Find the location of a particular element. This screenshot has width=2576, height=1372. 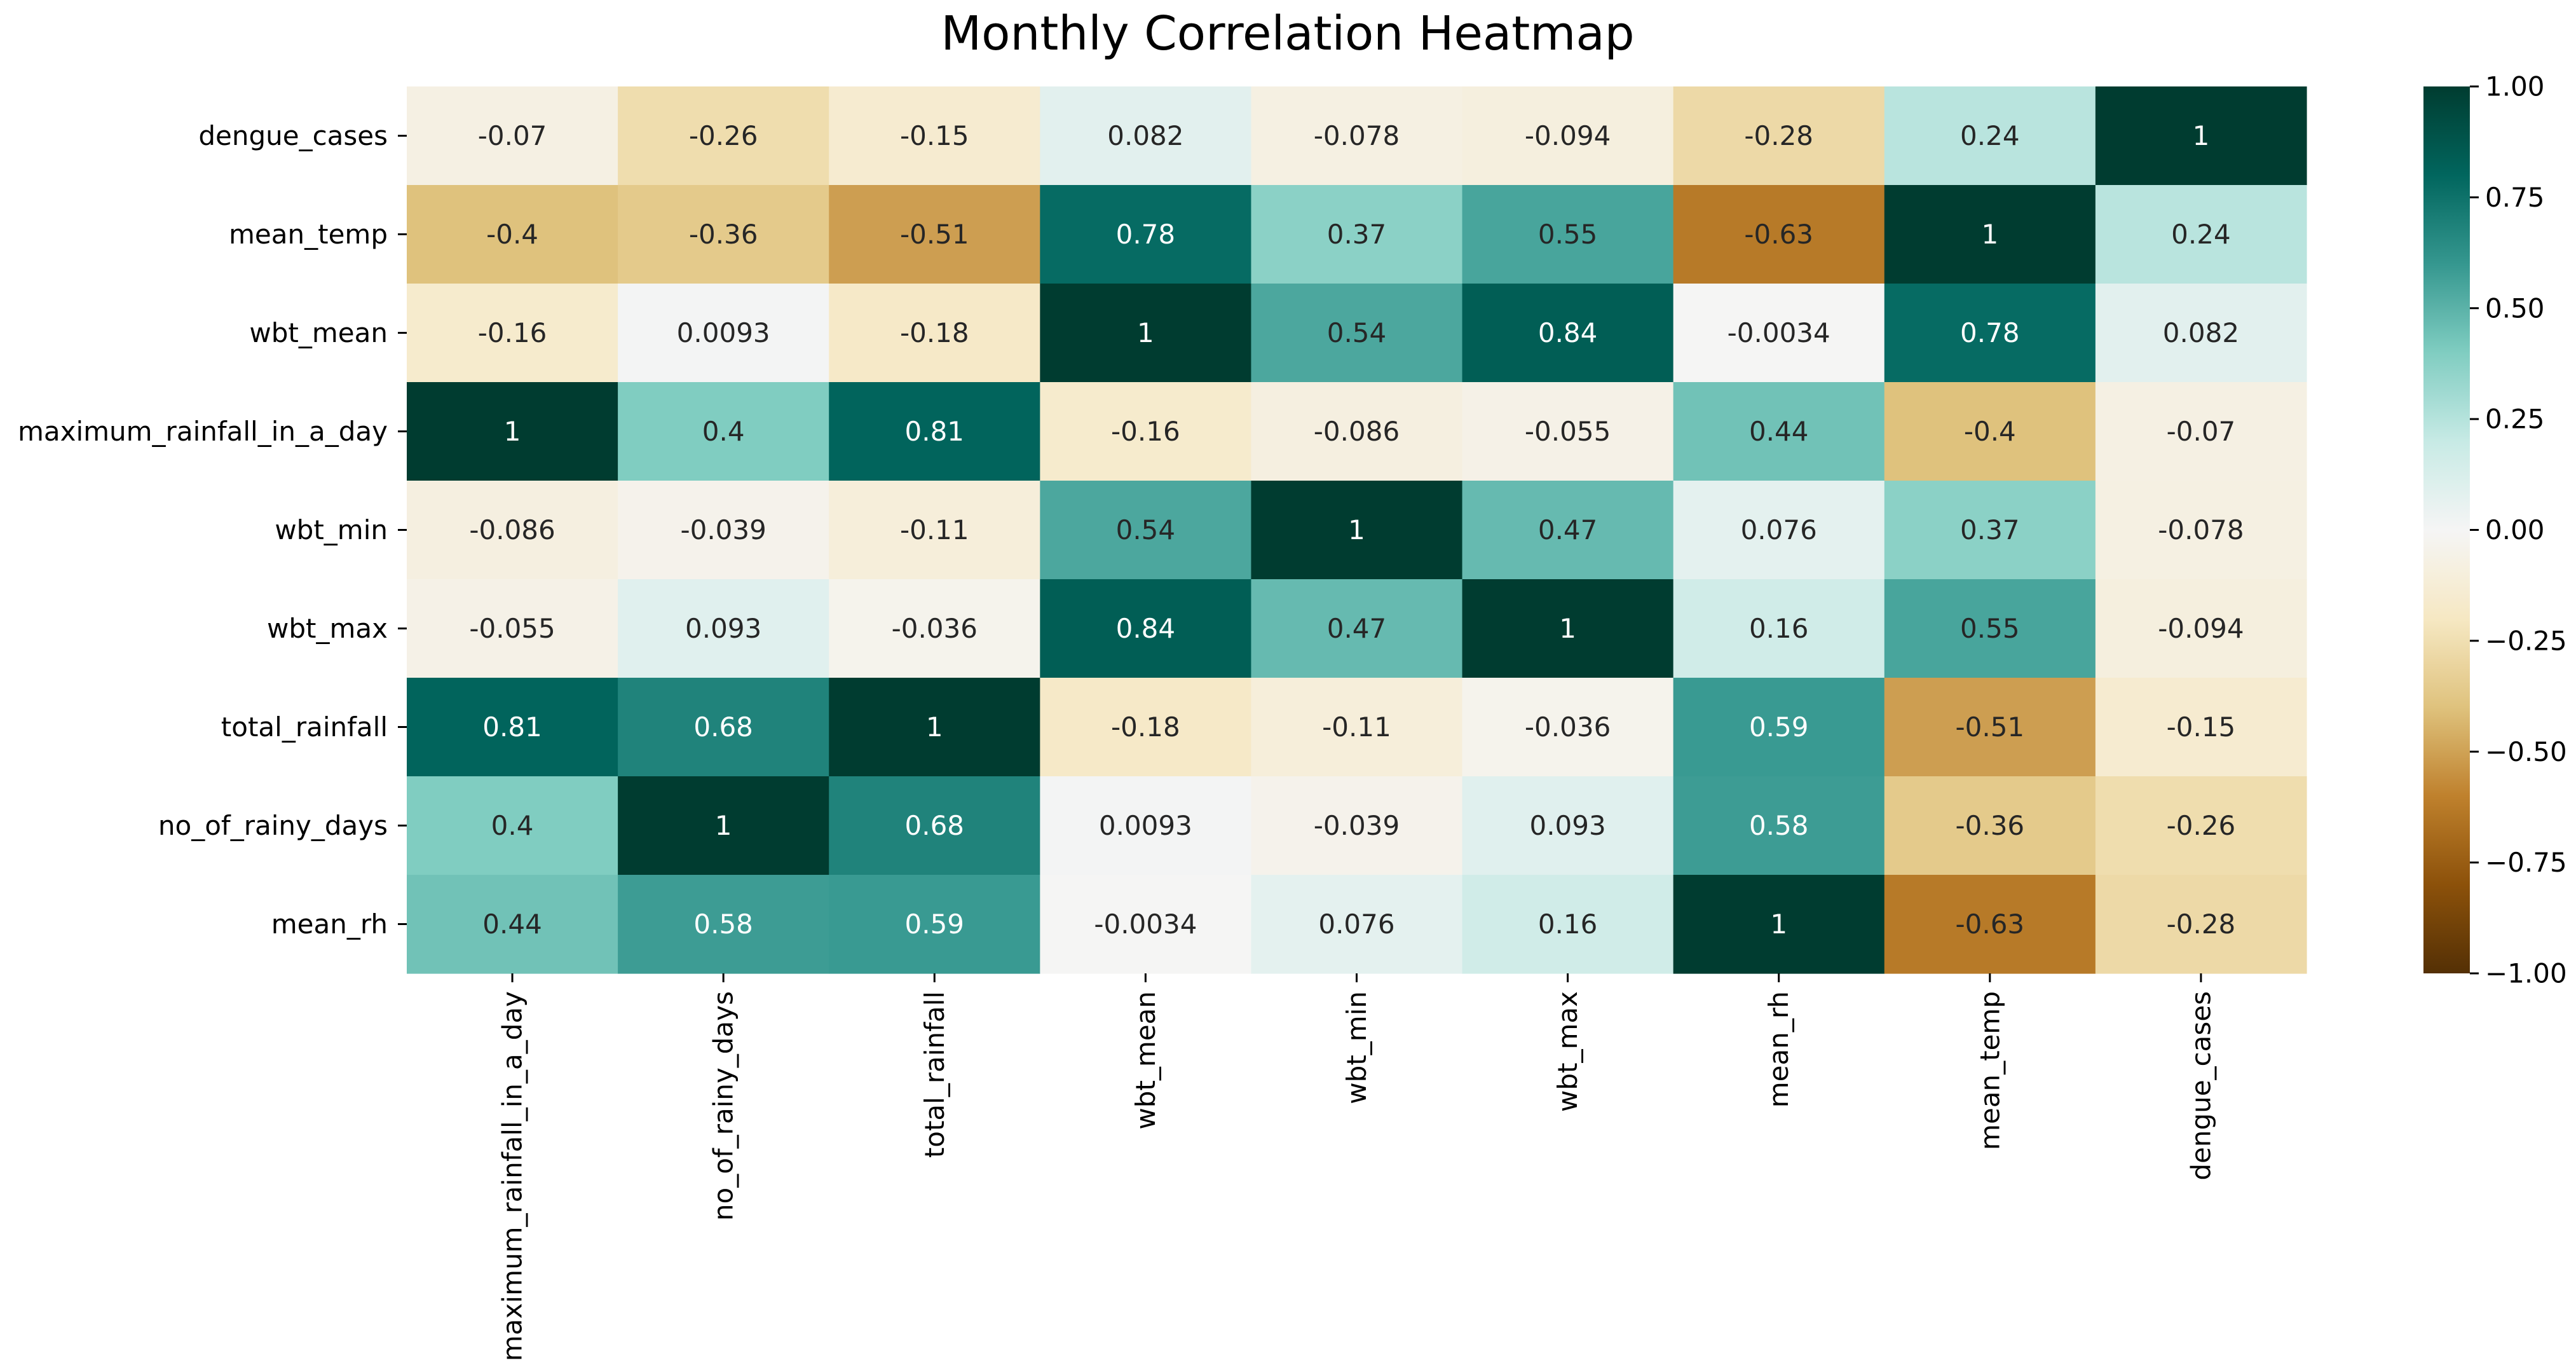

cell-annotation-r4-c0: -0.086 is located at coordinates (512, 529).